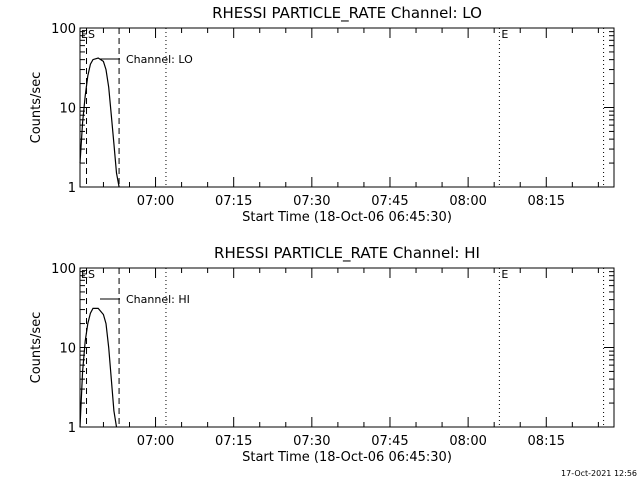 The height and width of the screenshot is (480, 640). Describe the element at coordinates (67, 109) in the screenshot. I see `panel-1-y-tick-label: 10` at that location.